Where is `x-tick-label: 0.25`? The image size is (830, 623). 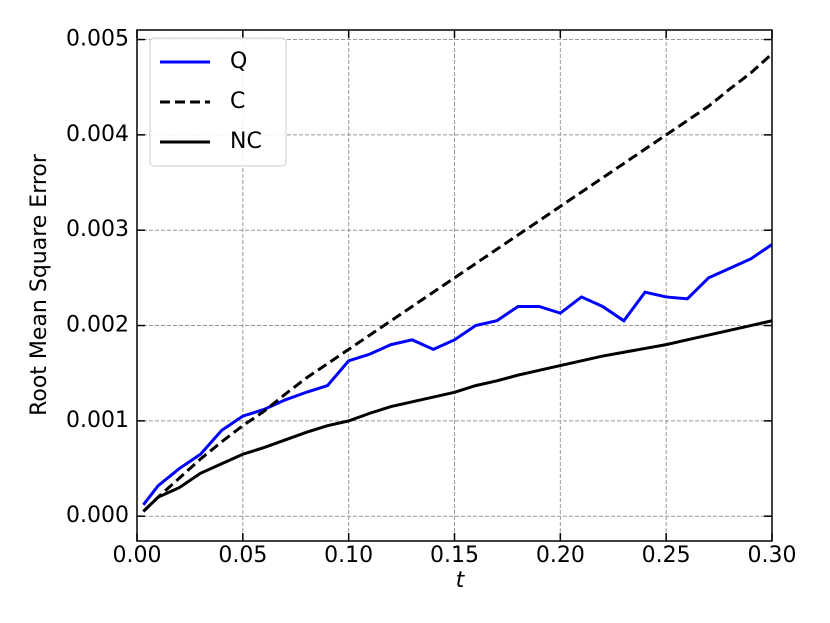 x-tick-label: 0.25 is located at coordinates (666, 555).